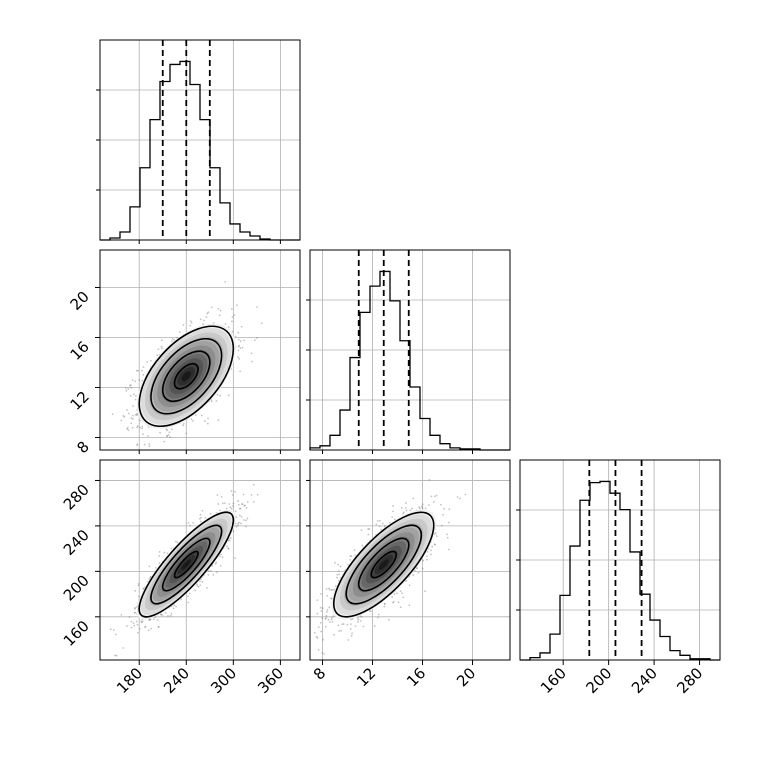  Describe the element at coordinates (598, 680) in the screenshot. I see `xtick-label-p2: 200` at that location.